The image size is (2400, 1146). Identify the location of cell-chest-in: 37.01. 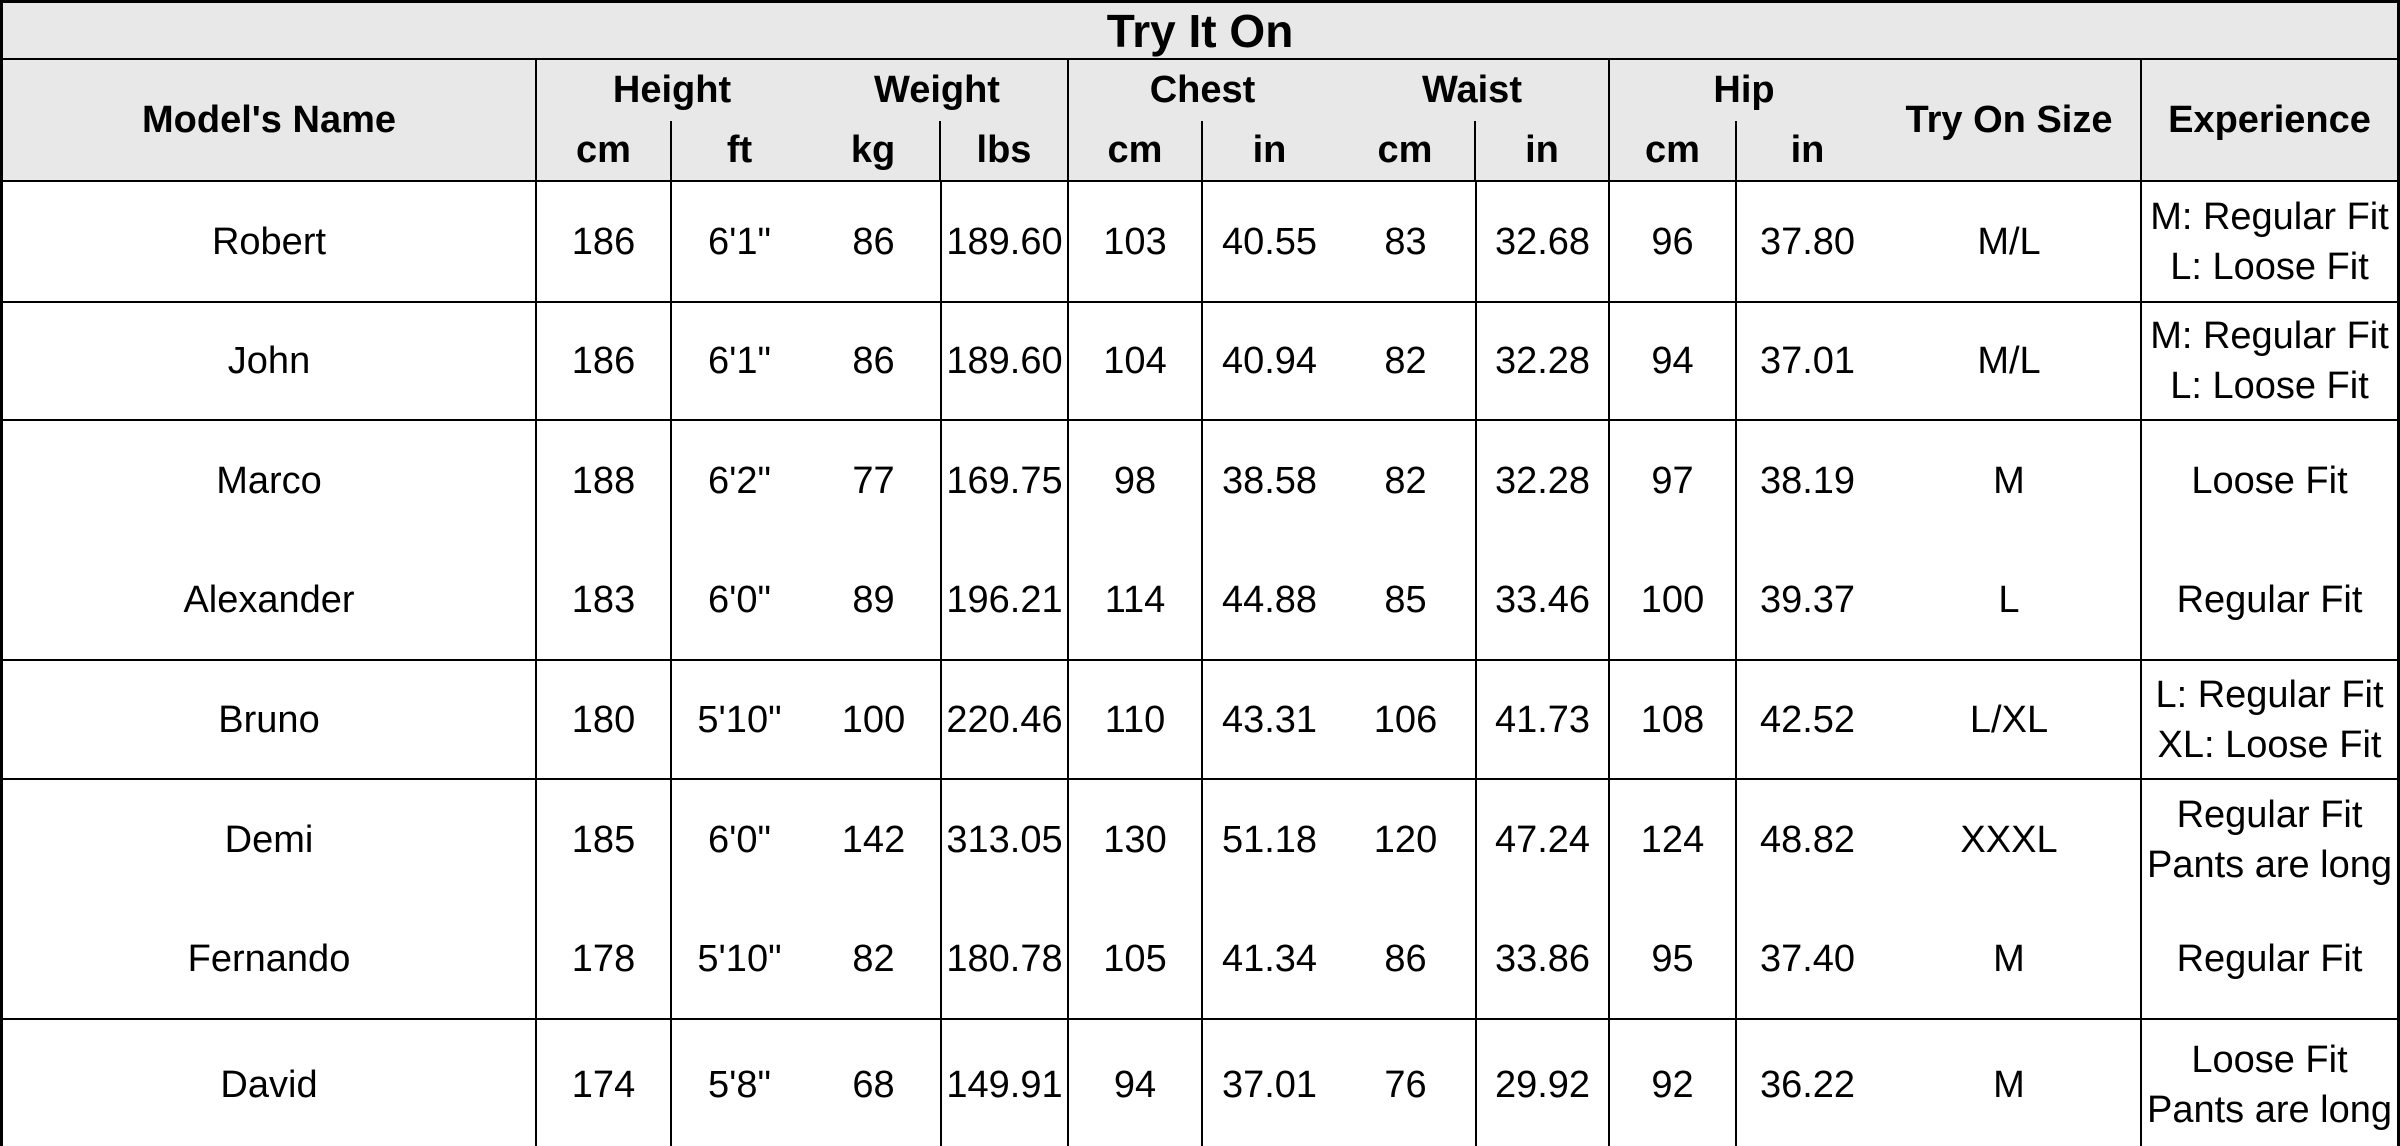
(1269, 1084).